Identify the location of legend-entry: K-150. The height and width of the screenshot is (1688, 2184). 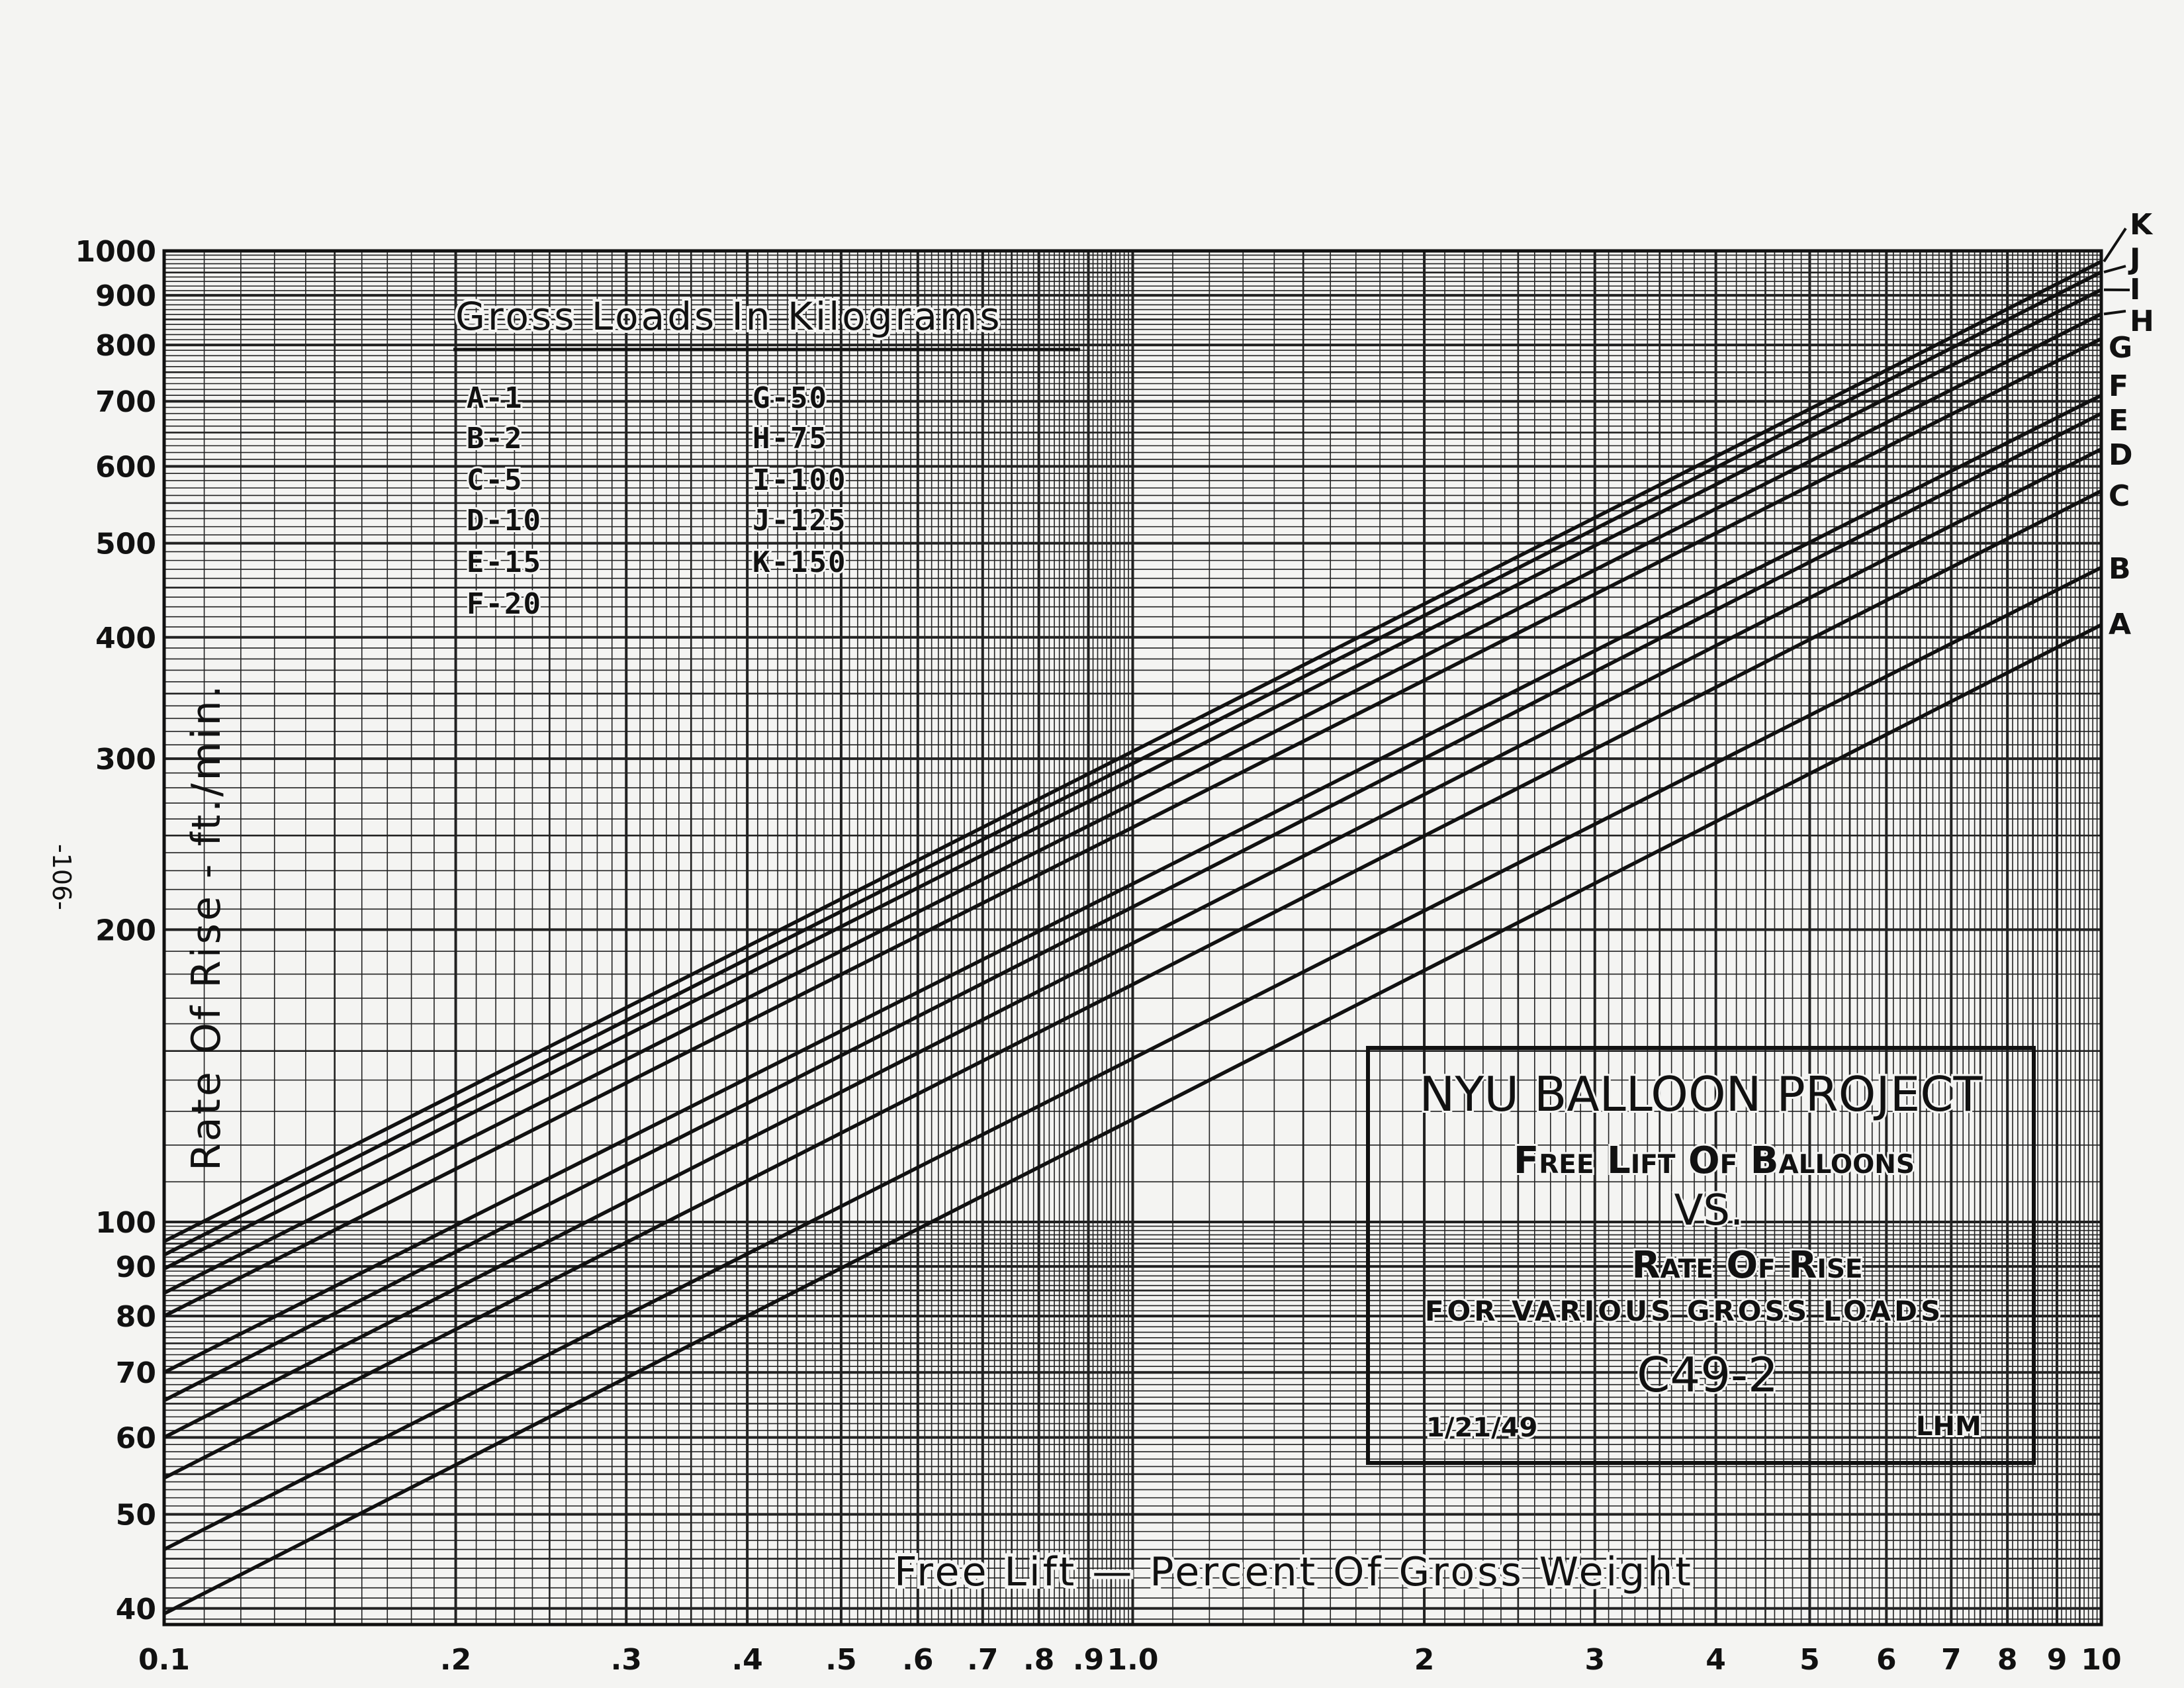
(799, 562).